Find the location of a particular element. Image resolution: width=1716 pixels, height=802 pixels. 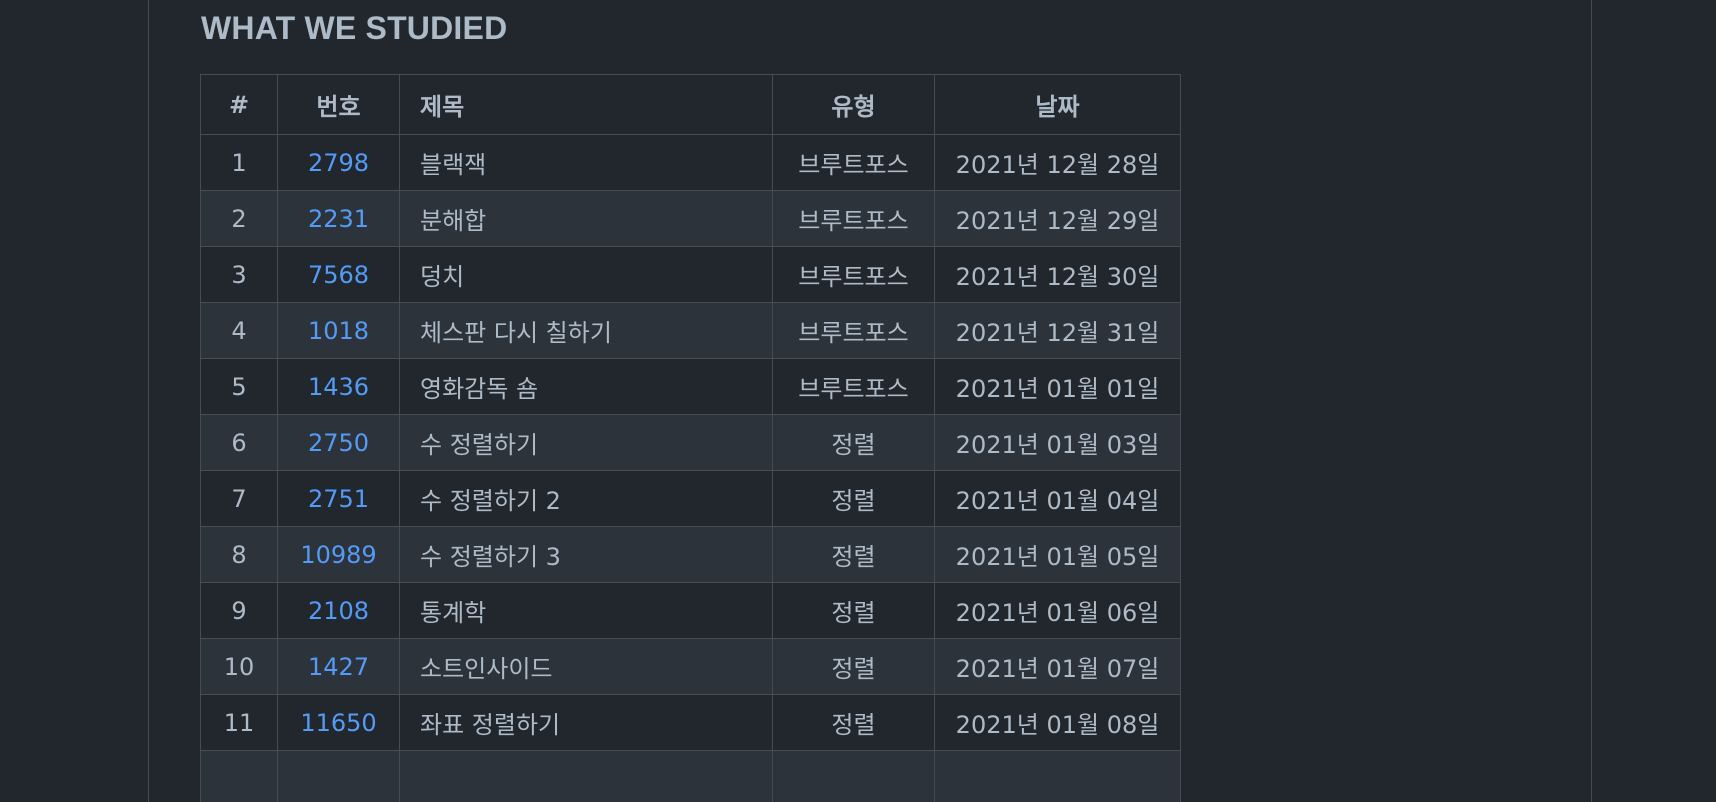

problem-number-cell: 11650 is located at coordinates (338, 722).